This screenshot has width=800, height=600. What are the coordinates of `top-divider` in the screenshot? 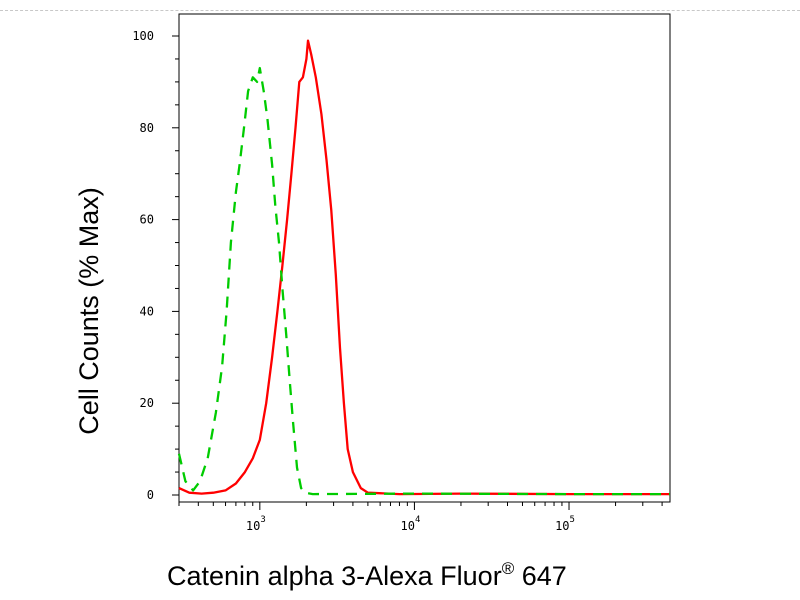 It's located at (400, 10).